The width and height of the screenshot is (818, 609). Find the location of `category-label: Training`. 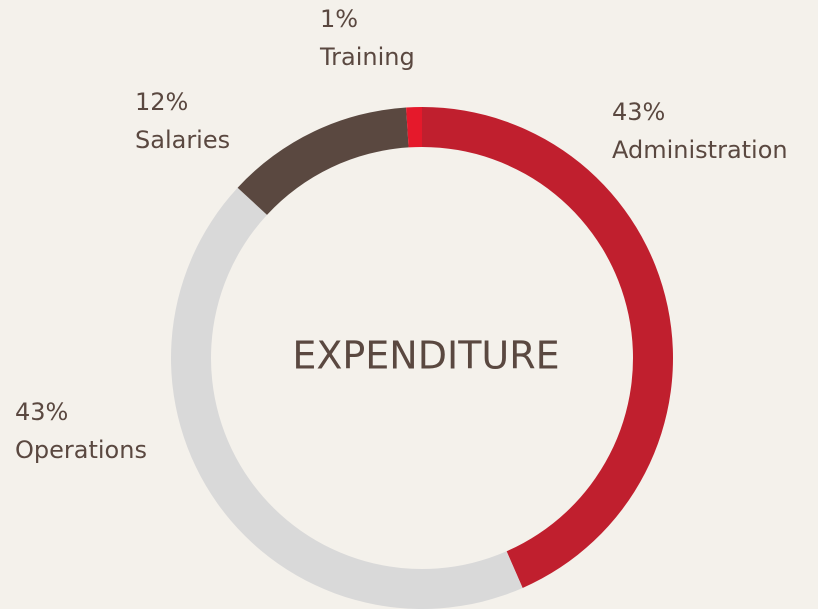

category-label: Training is located at coordinates (367, 57).